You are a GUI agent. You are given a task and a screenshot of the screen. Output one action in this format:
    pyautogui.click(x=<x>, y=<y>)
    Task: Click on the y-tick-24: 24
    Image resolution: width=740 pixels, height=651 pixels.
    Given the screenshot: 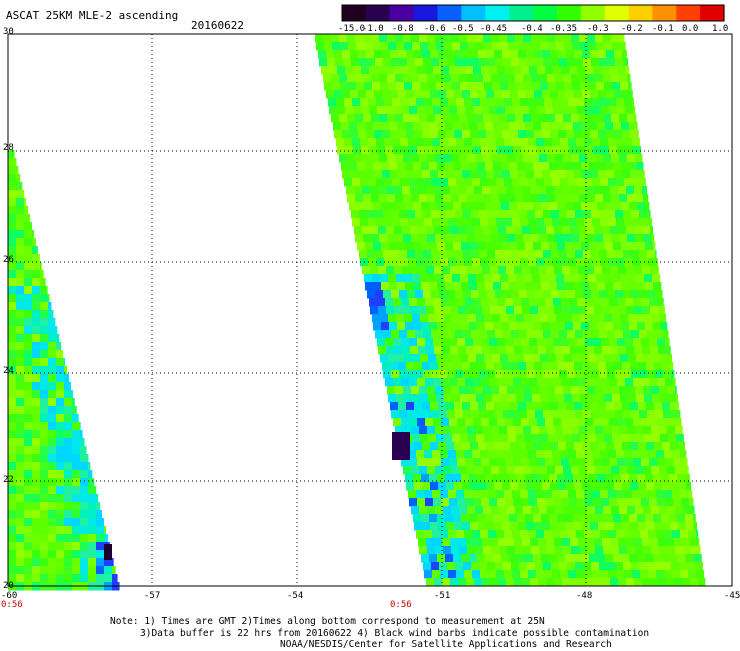 What is the action you would take?
    pyautogui.click(x=8, y=371)
    